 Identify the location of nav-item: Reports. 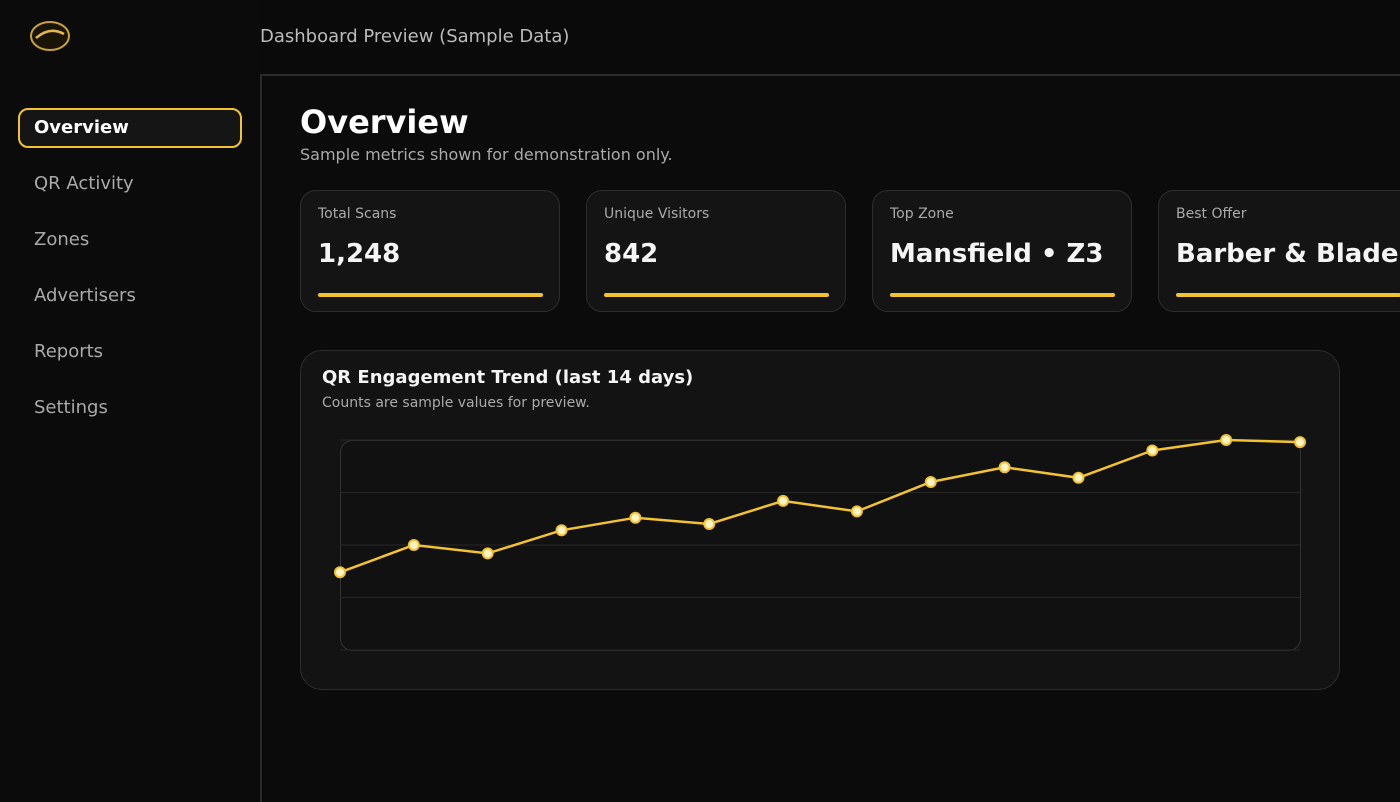
(69, 351).